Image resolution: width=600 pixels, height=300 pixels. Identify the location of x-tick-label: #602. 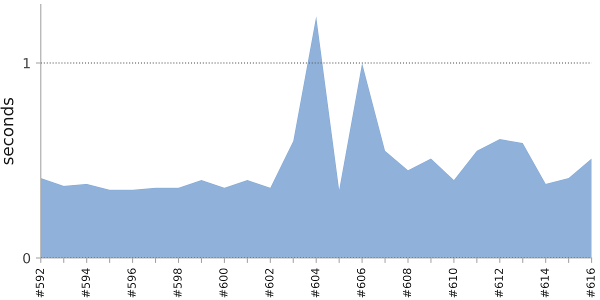
(269, 283).